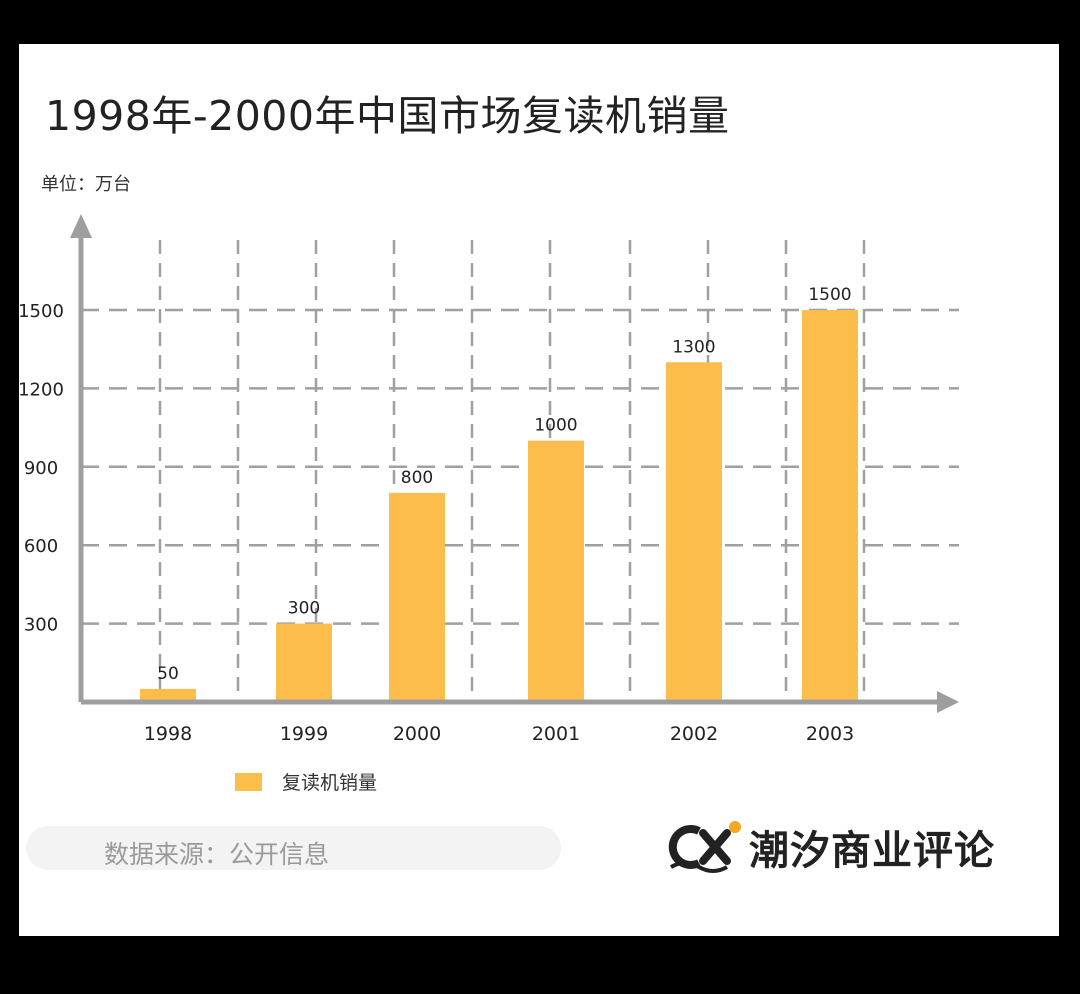 This screenshot has height=994, width=1080. Describe the element at coordinates (555, 426) in the screenshot. I see `data-label-2001: 1000` at that location.